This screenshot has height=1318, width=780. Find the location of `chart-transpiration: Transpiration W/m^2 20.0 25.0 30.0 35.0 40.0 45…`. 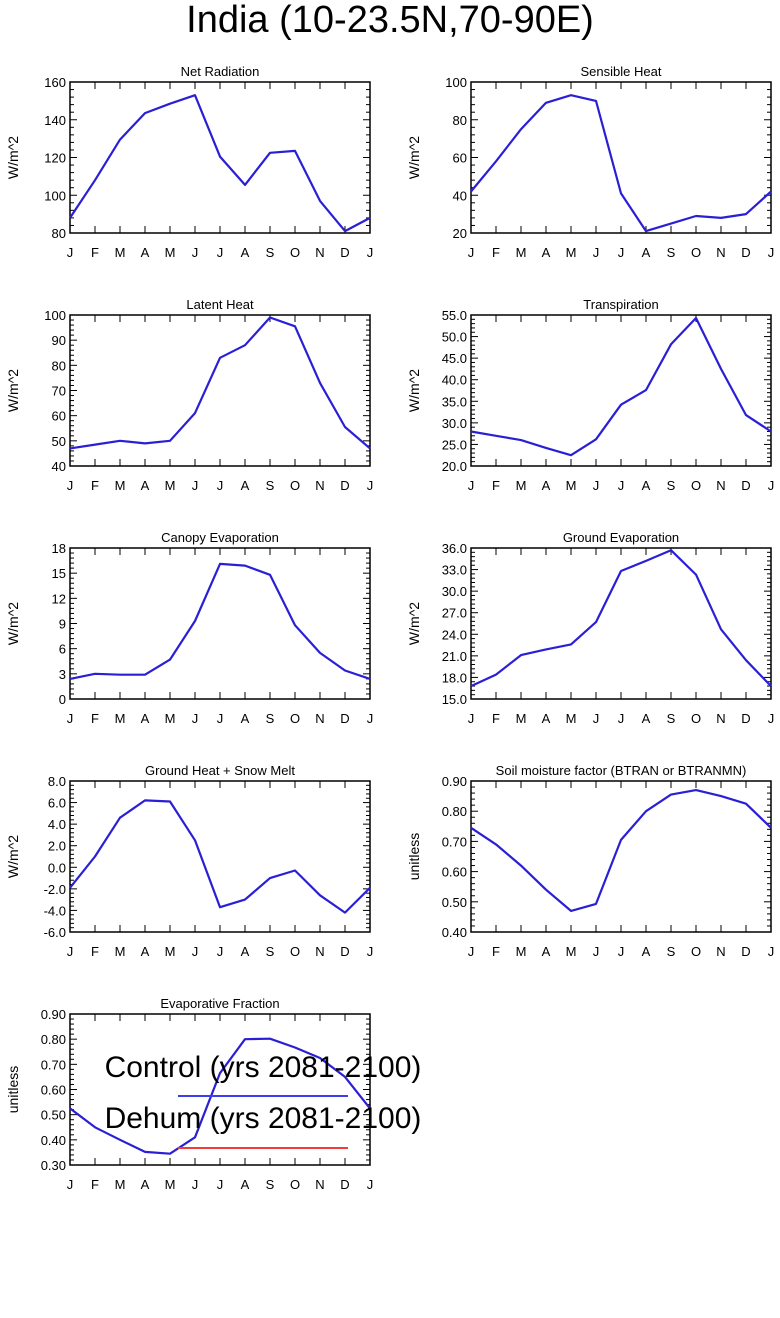

chart-transpiration: Transpiration W/m^2 20.0 25.0 30.0 35.0 40.0 45… is located at coordinates (590, 395).